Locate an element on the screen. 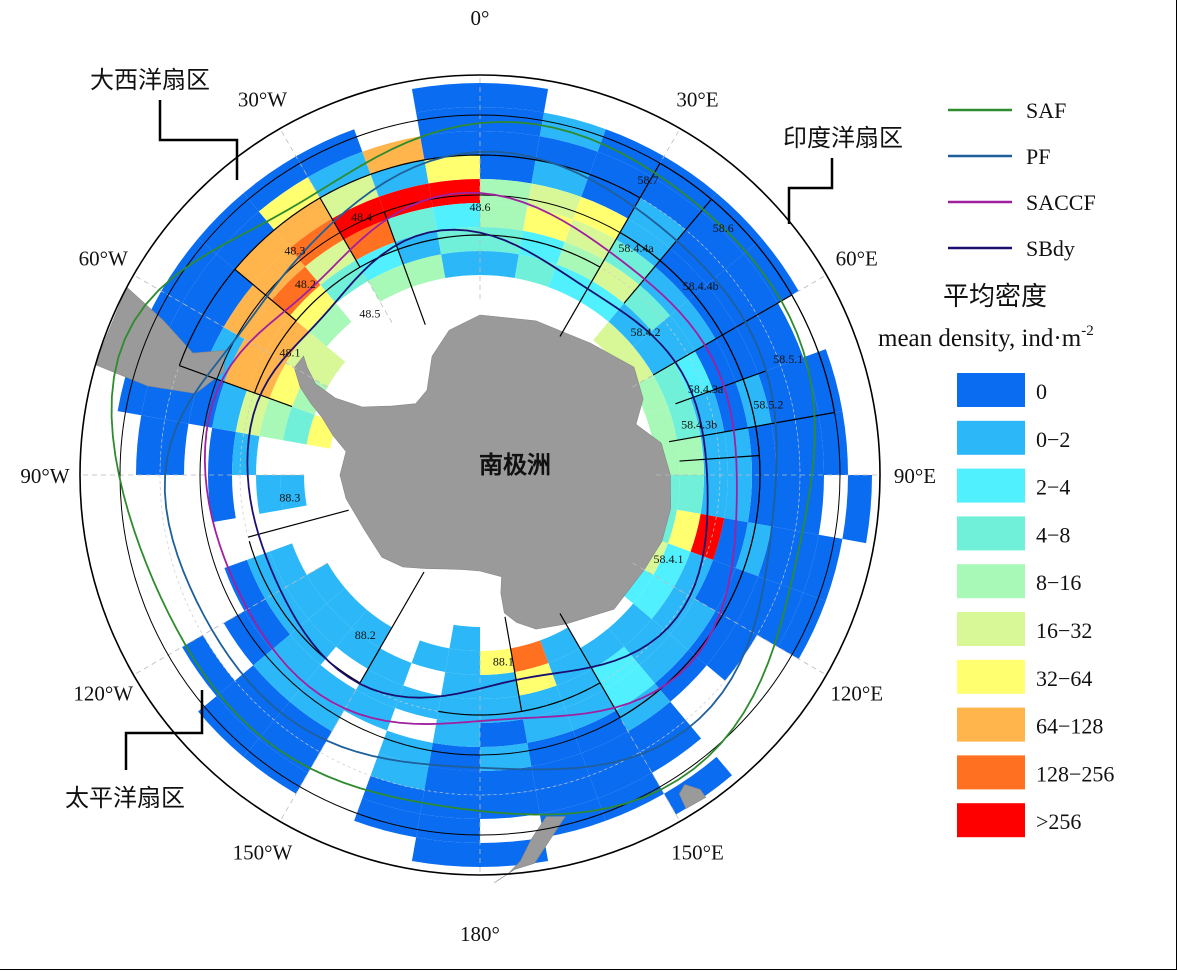 The height and width of the screenshot is (971, 1178). legend-label: SBdy is located at coordinates (1050, 248).